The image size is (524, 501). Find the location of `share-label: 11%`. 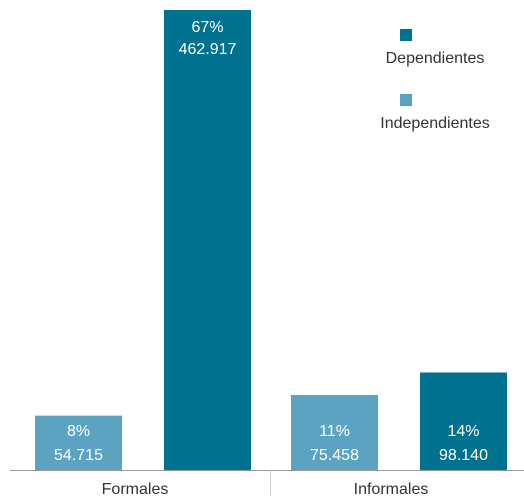

share-label: 11% is located at coordinates (334, 431).